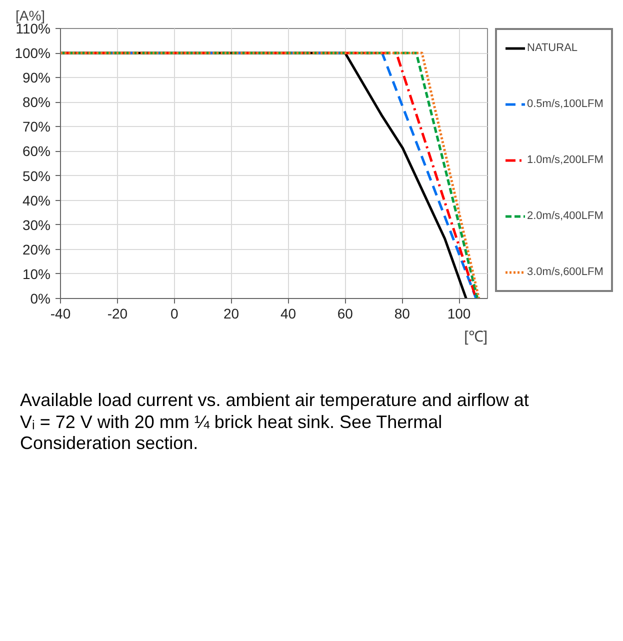  Describe the element at coordinates (36, 274) in the screenshot. I see `y-tick-label: 10%` at that location.